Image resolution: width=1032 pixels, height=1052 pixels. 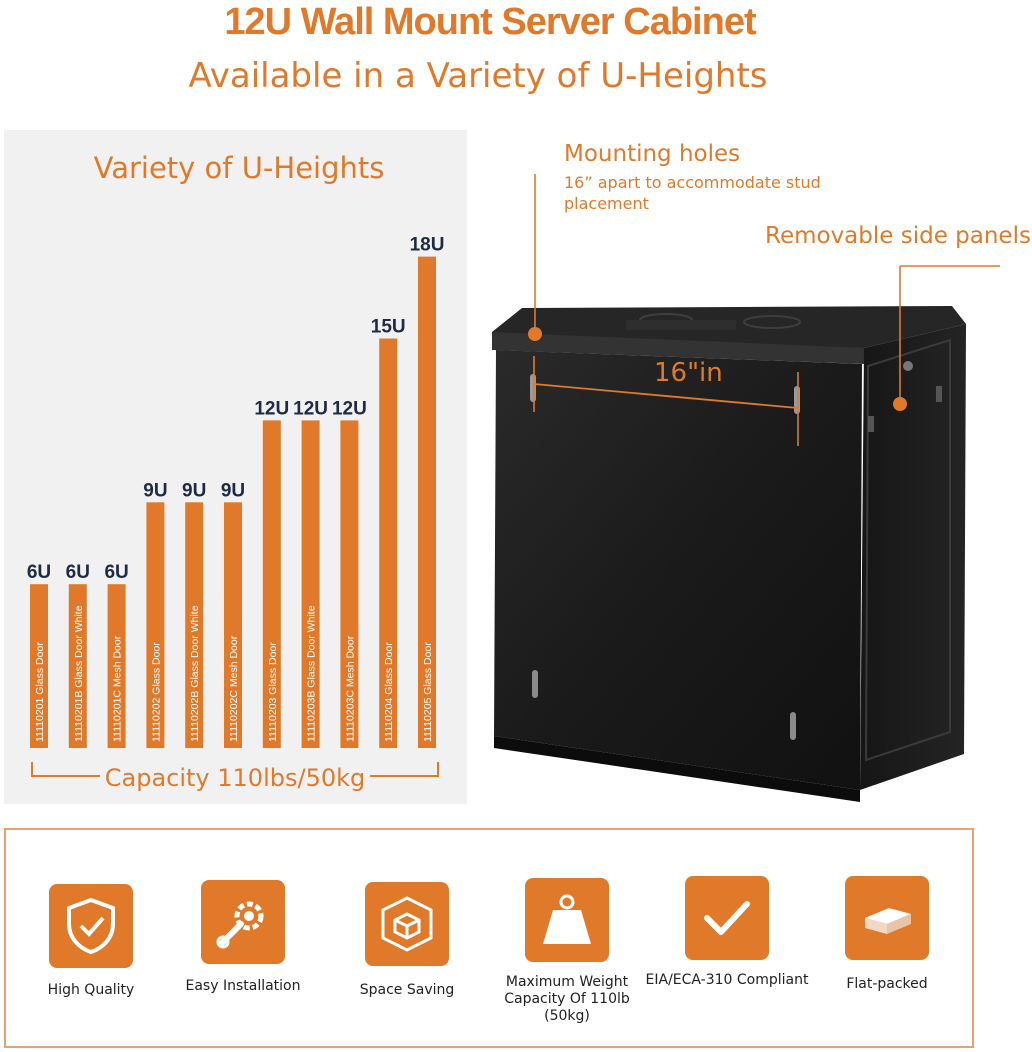 What do you see at coordinates (898, 236) in the screenshot?
I see `side-panels-label: Removable side panels` at bounding box center [898, 236].